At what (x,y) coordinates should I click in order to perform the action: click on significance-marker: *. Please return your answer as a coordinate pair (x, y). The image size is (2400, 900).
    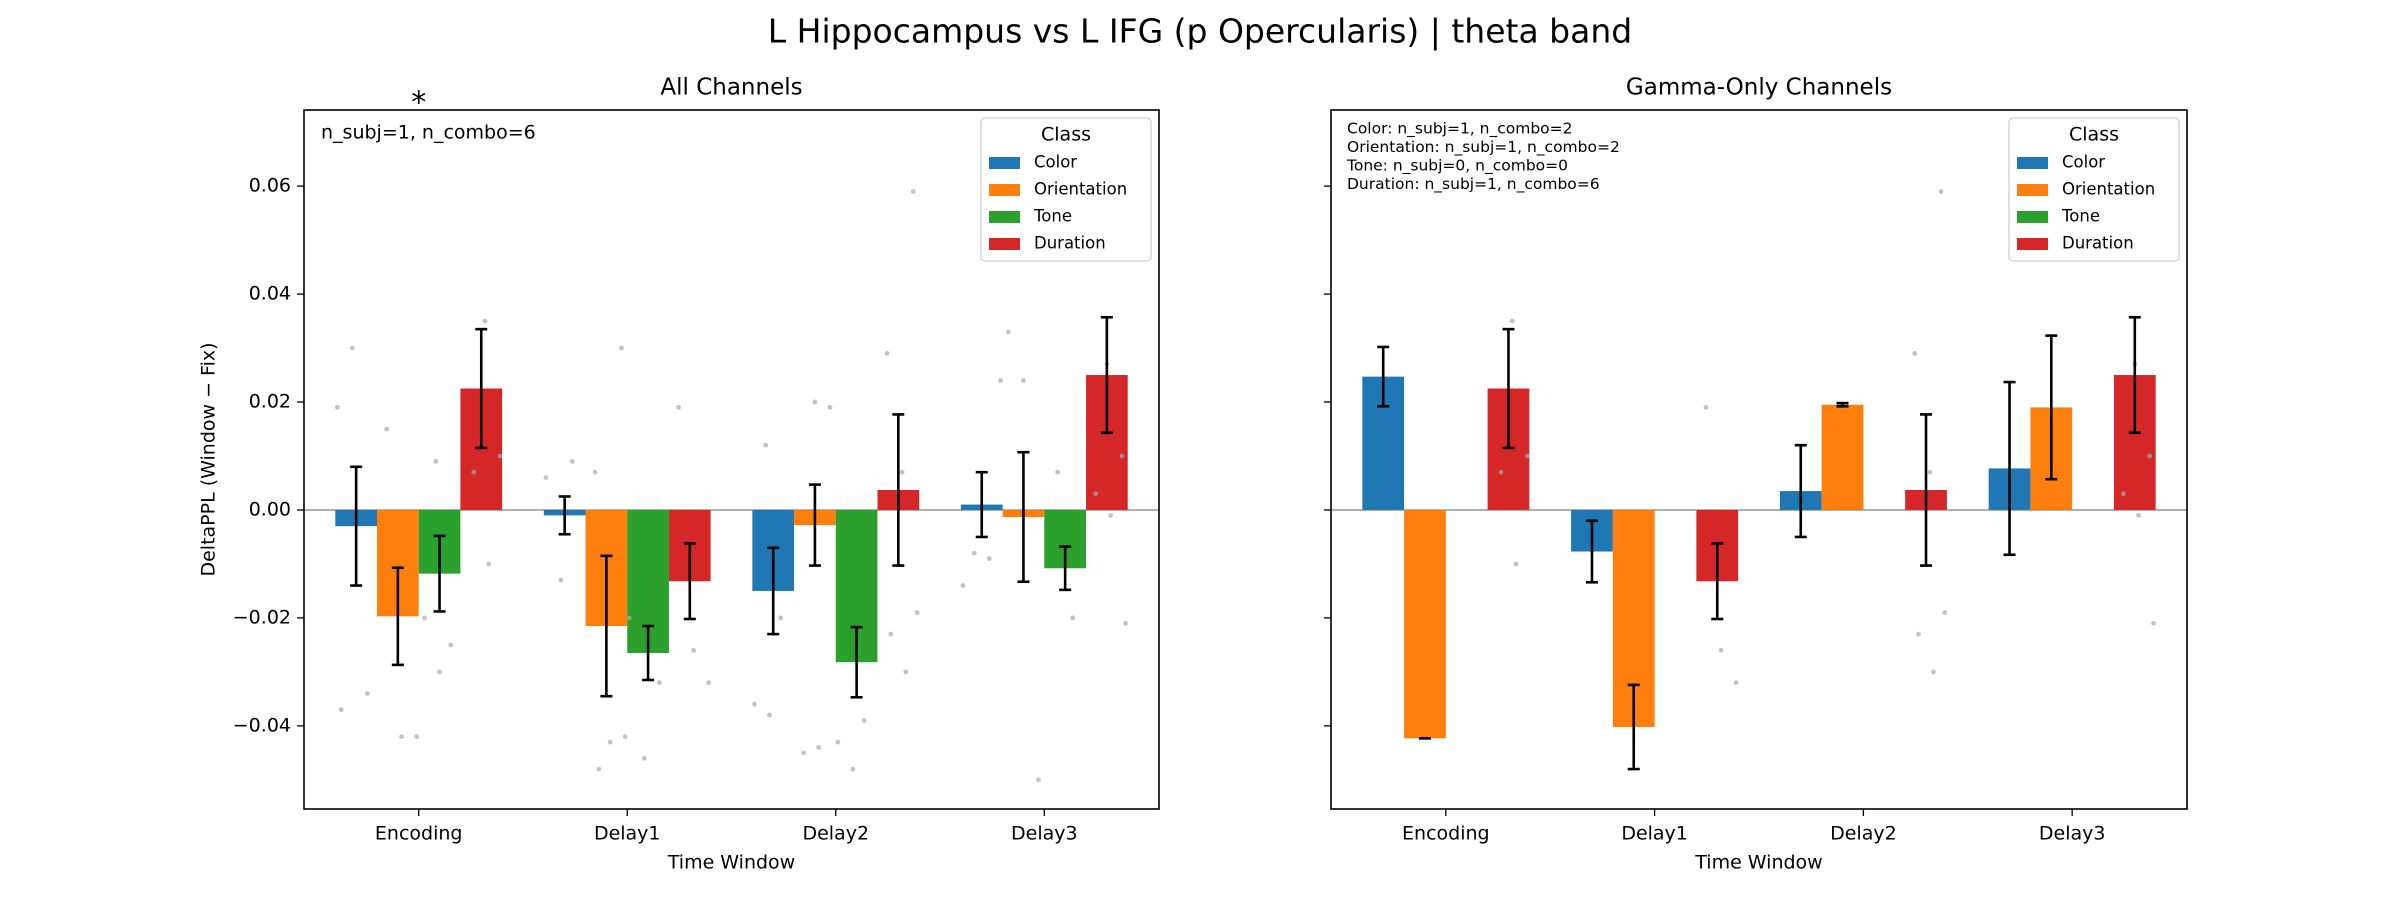
    Looking at the image, I should click on (418, 103).